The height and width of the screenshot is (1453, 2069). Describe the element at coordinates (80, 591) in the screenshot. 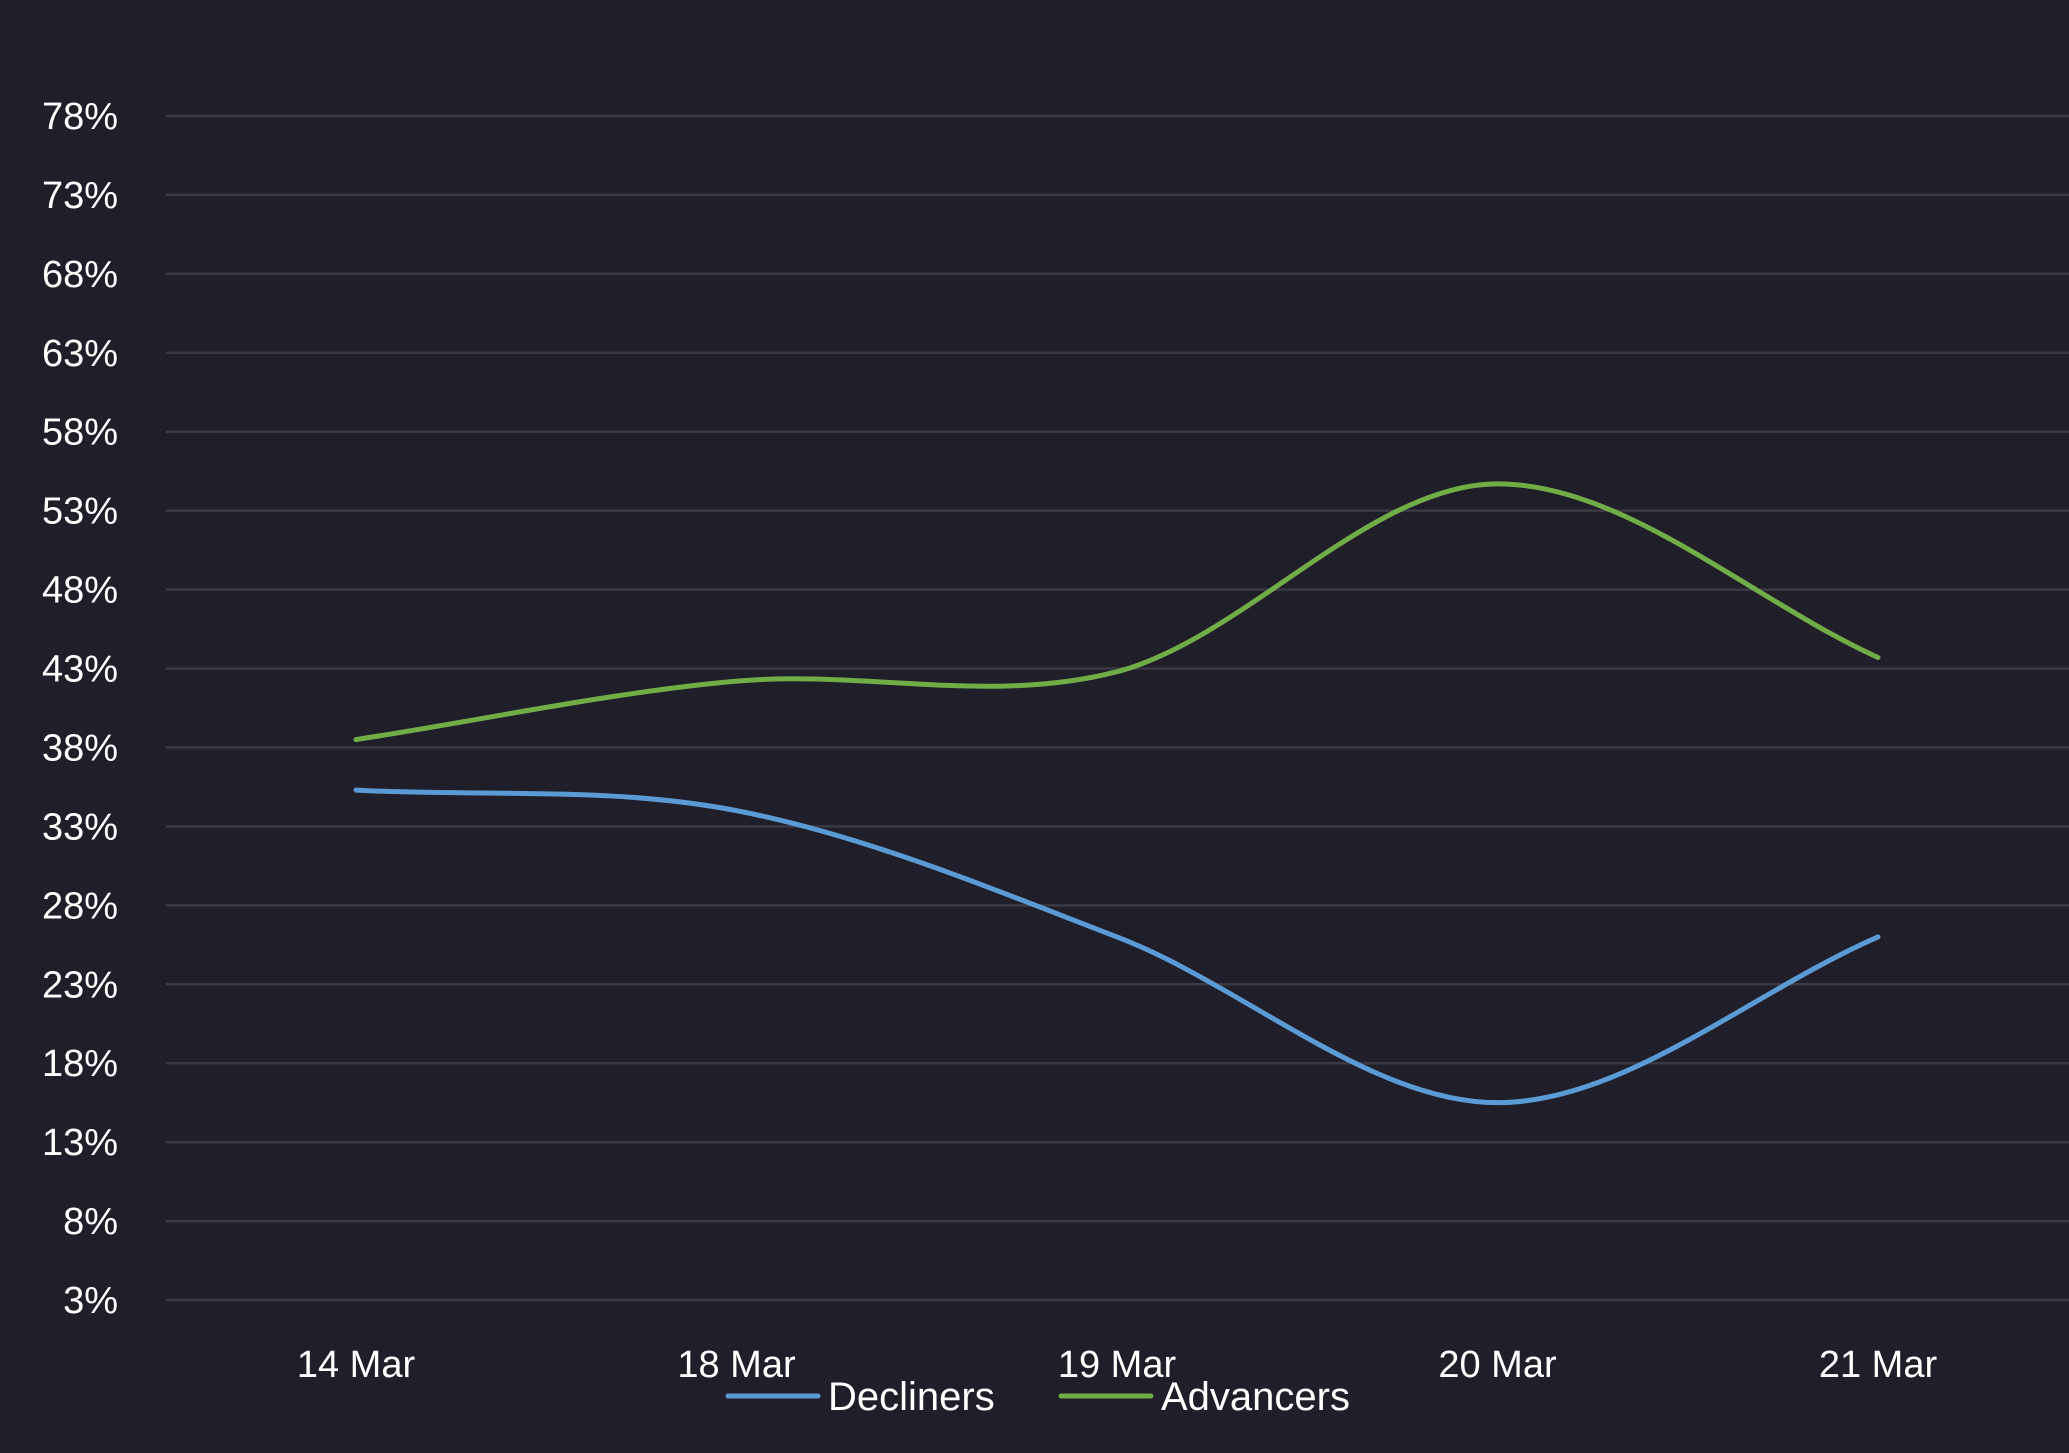

I see `y-tick-label: 48%` at that location.